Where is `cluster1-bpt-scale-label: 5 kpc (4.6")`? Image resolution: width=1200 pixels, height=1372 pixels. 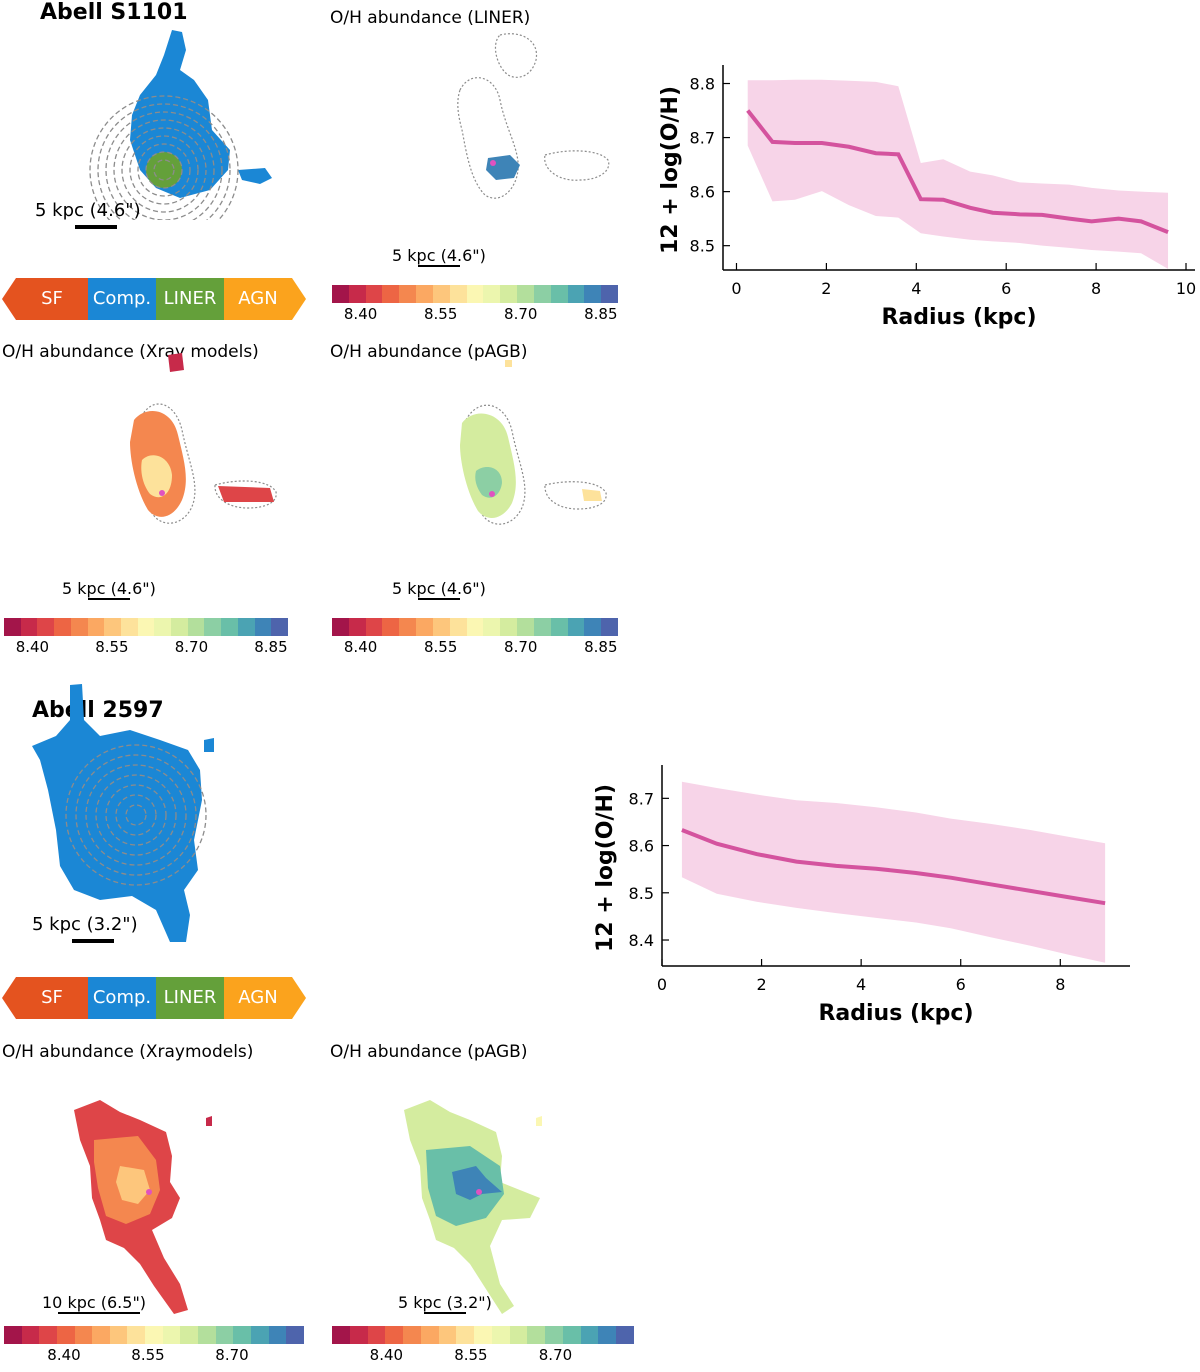
cluster1-bpt-scale-label: 5 kpc (4.6") is located at coordinates (88, 210).